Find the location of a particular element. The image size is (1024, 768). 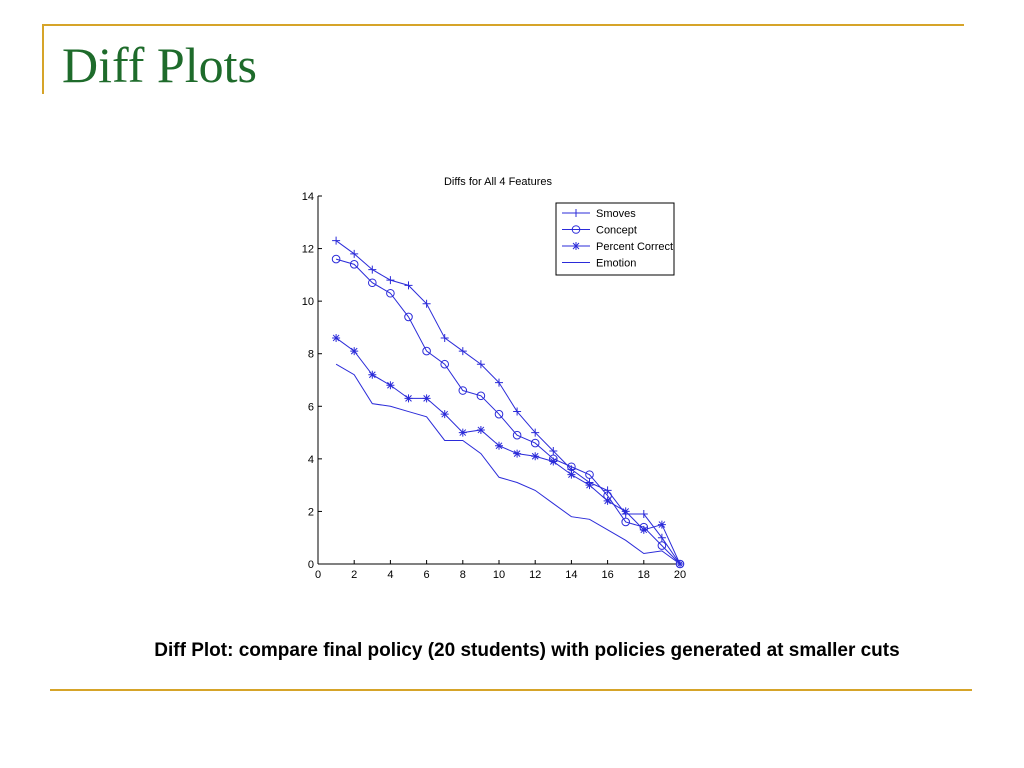

left-accent-line is located at coordinates (43, 59).